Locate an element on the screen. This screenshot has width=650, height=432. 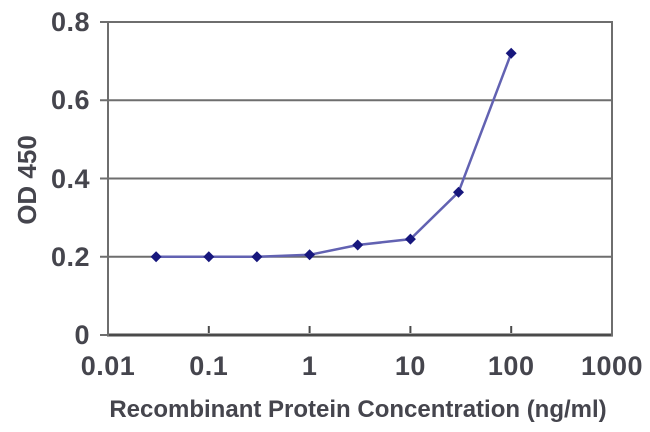
y-tick-label: 0.2 is located at coordinates (70, 256).